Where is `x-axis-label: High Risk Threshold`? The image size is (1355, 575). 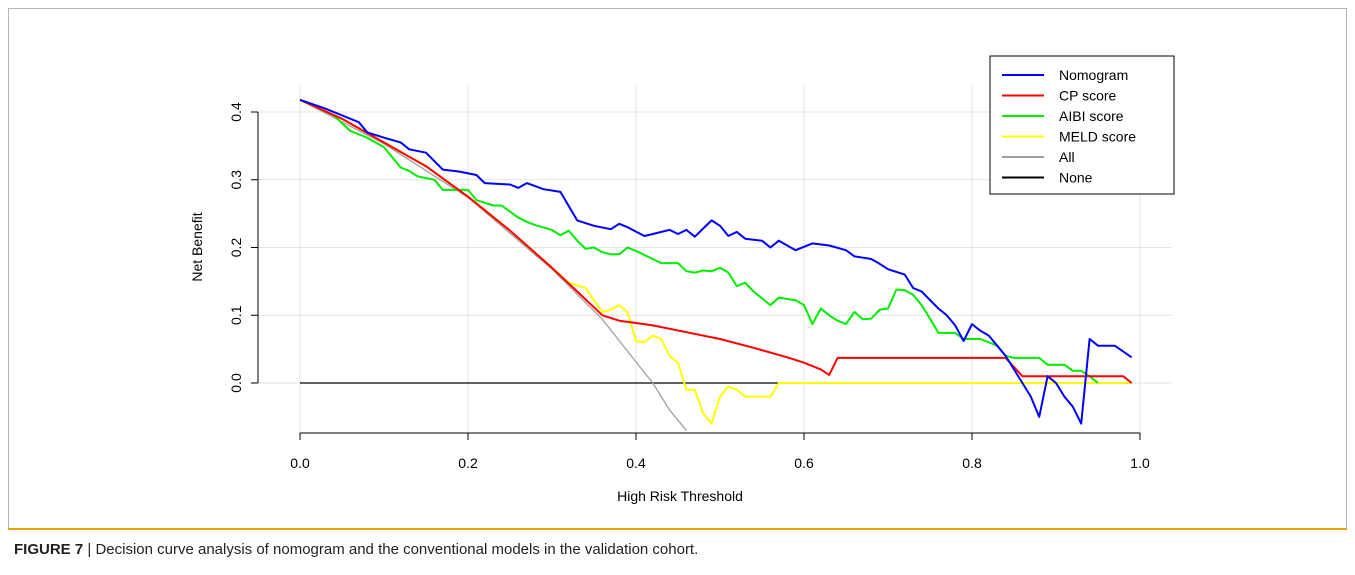 x-axis-label: High Risk Threshold is located at coordinates (680, 496).